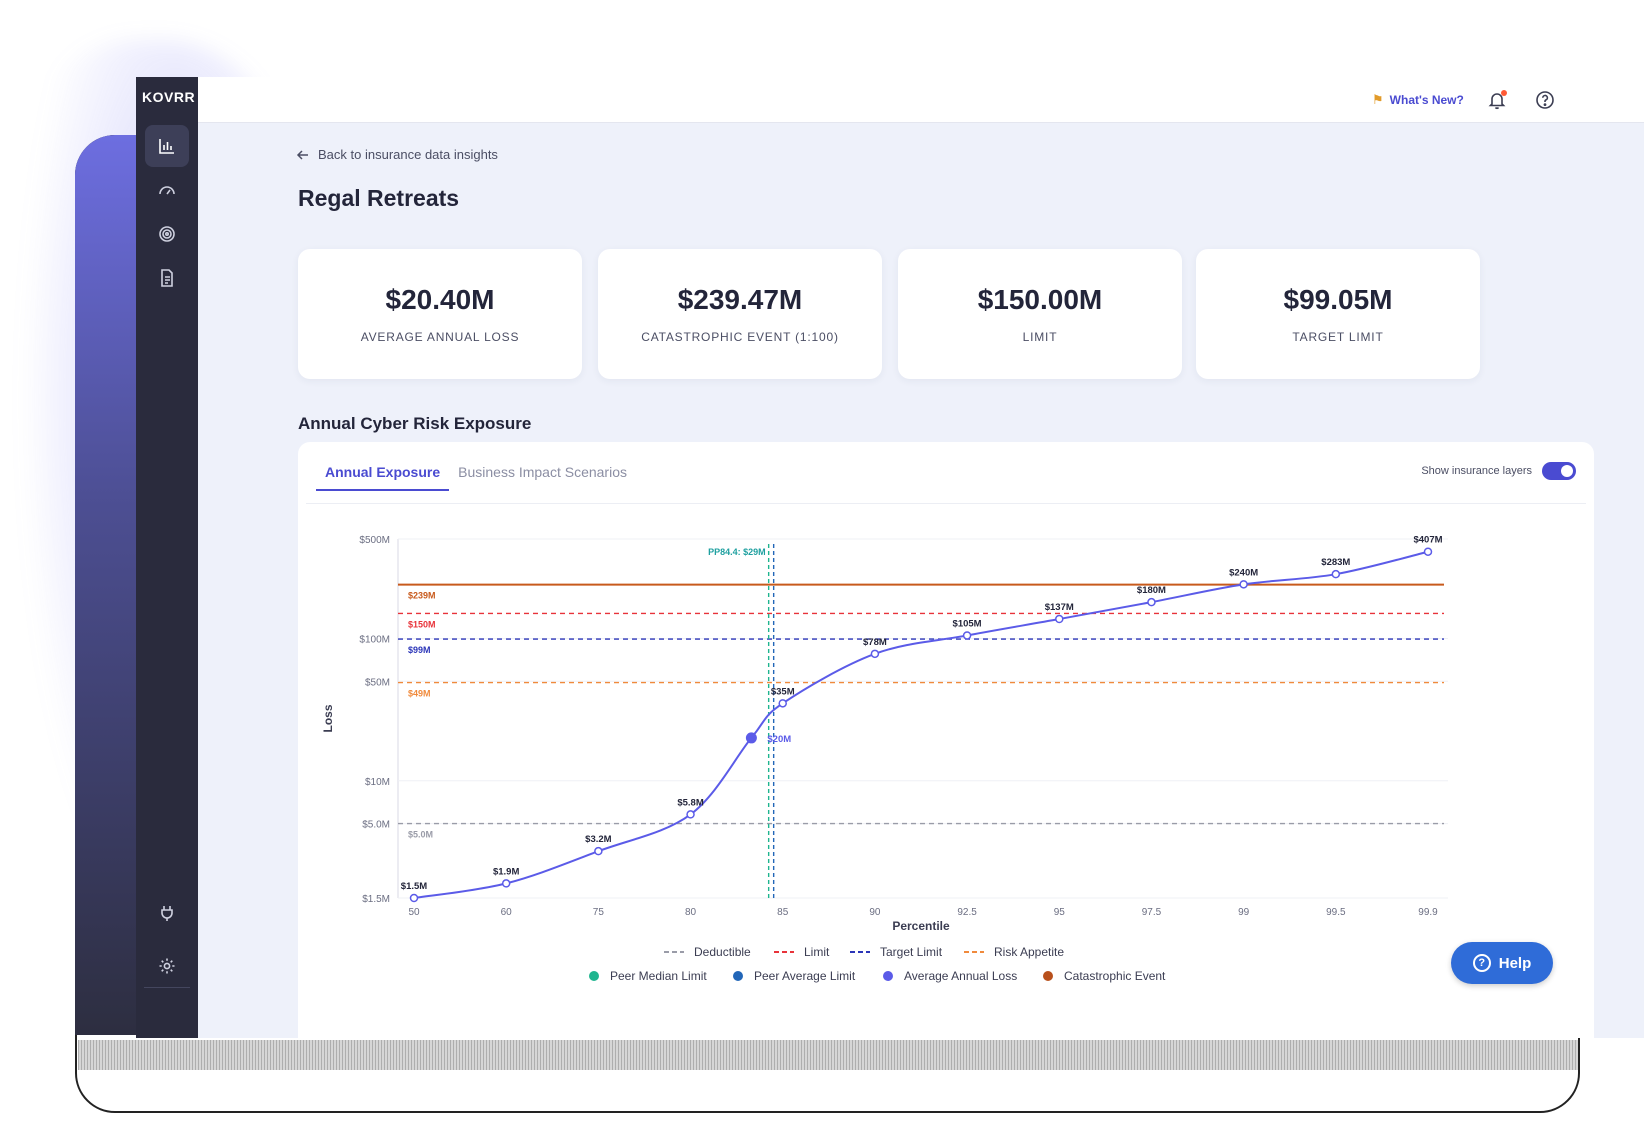  I want to click on y-axis-label: Loss, so click(328, 718).